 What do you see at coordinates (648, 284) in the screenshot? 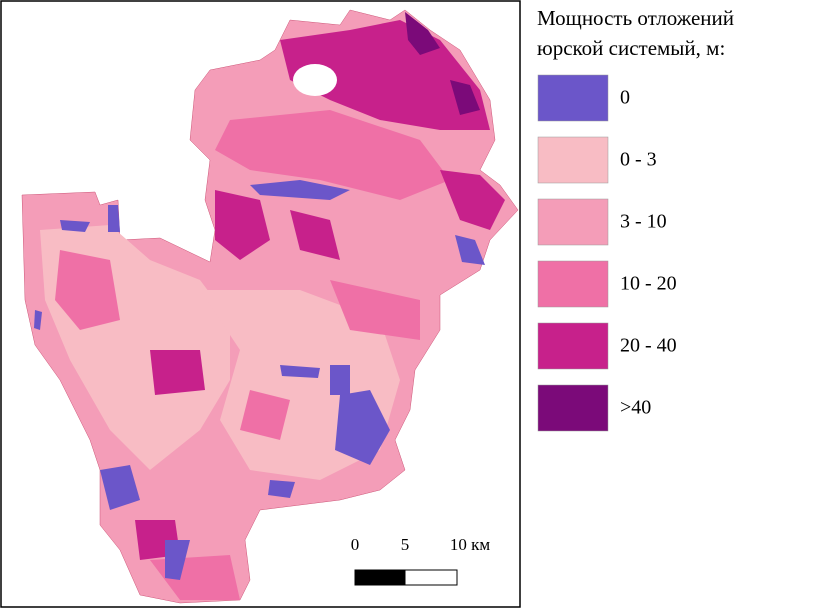
I see `legend-label: 10 - 20` at bounding box center [648, 284].